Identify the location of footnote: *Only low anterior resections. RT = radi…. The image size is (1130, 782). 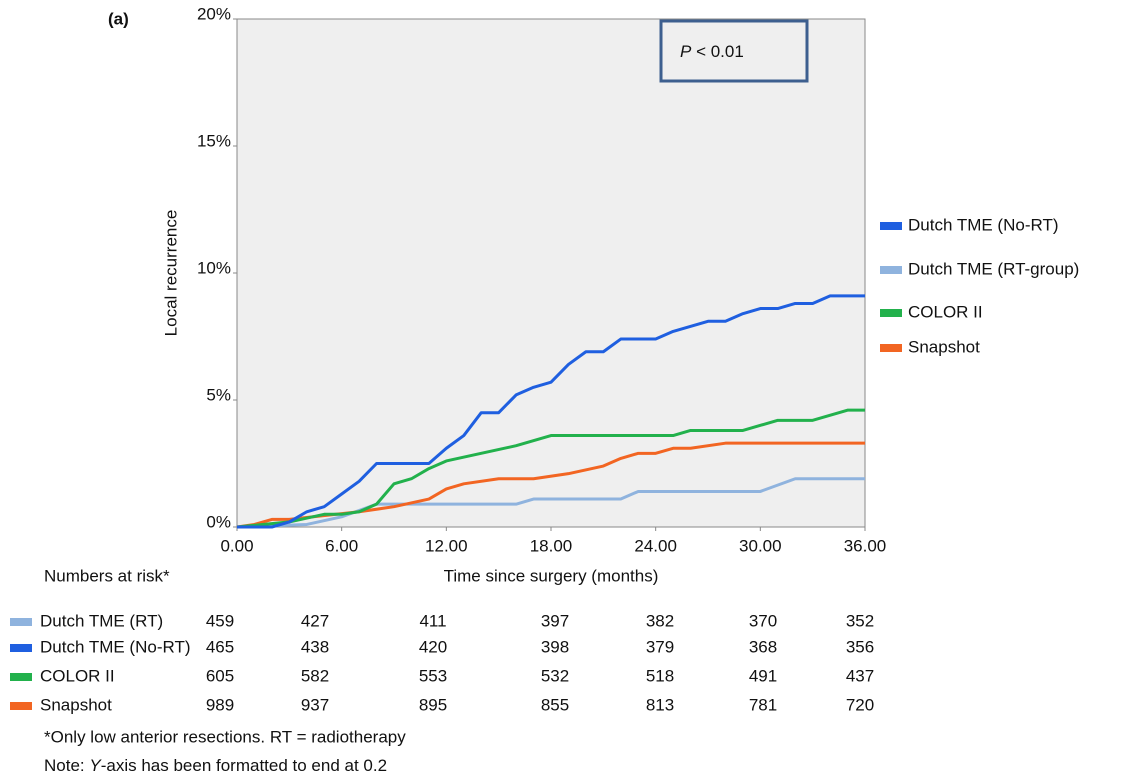
(225, 736).